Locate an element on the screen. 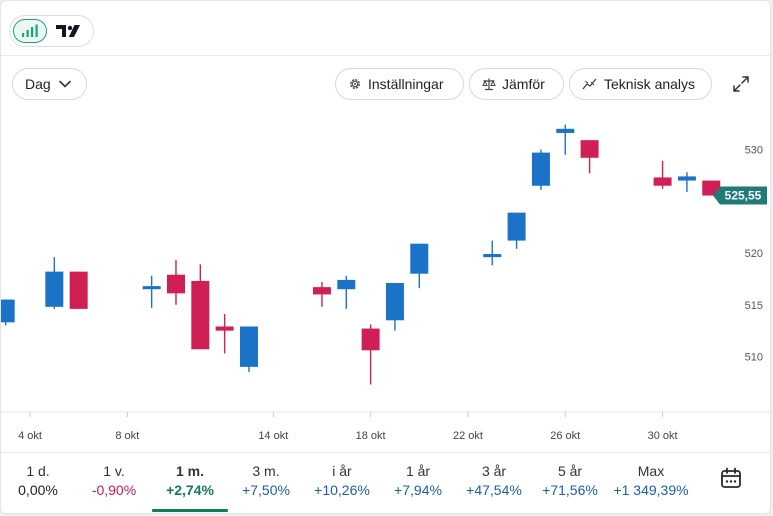  tradingview-logo-icon is located at coordinates (68, 31).